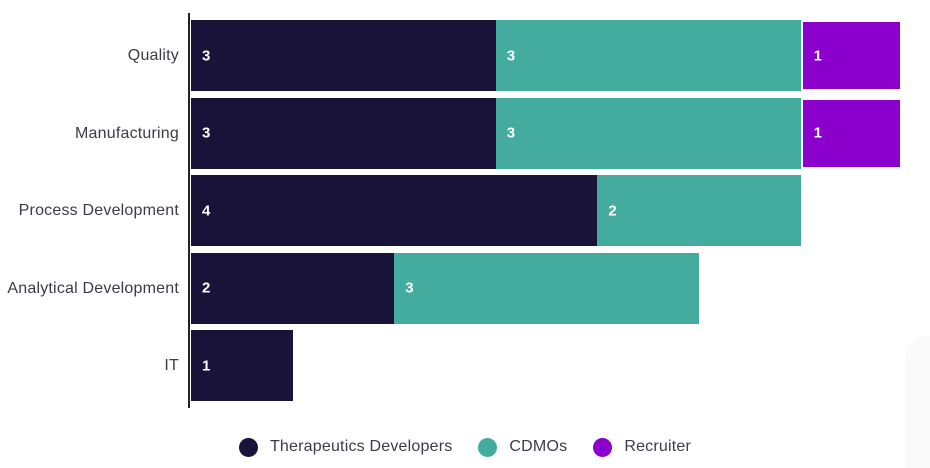 This screenshot has height=468, width=930. Describe the element at coordinates (153, 55) in the screenshot. I see `category-label: Quality` at that location.